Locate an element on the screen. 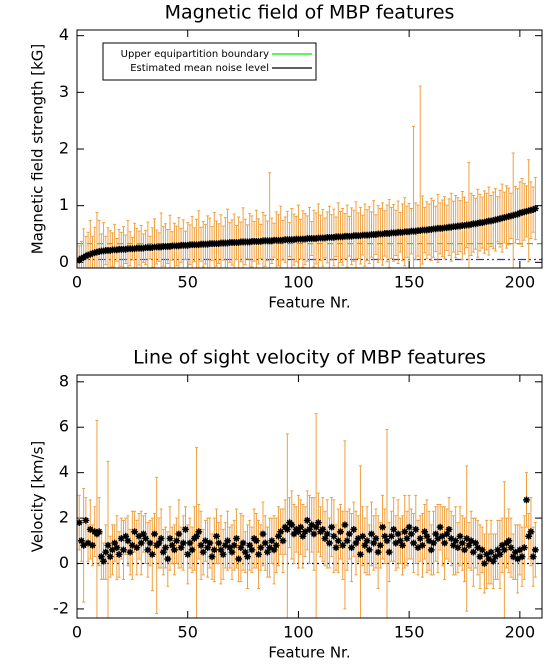 The image size is (548, 666). legend-label: Upper equipartition boundary is located at coordinates (195, 54).